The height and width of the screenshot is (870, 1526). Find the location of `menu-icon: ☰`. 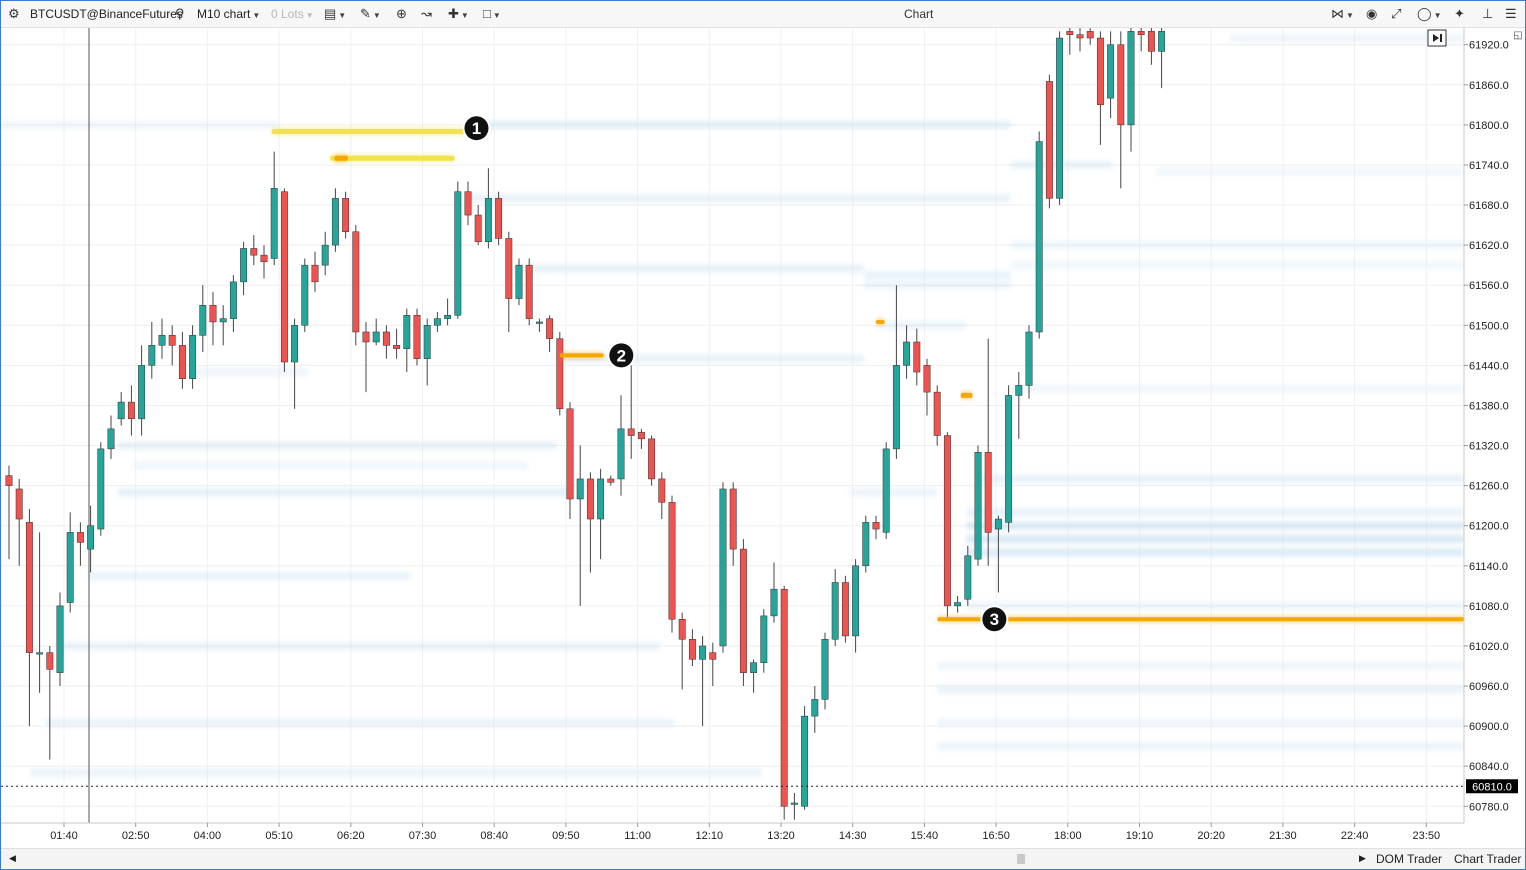

menu-icon: ☰ is located at coordinates (1511, 13).